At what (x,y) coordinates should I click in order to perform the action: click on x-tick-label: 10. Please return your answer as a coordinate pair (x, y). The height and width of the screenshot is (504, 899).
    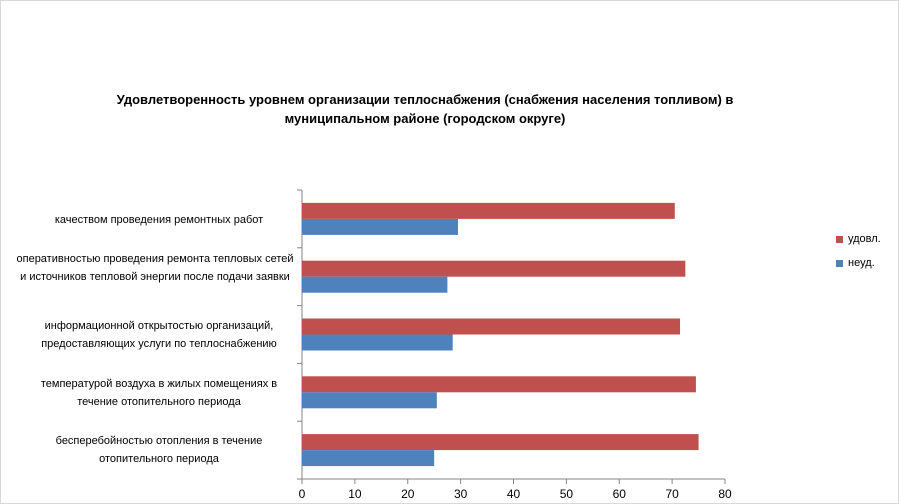
    Looking at the image, I should click on (355, 494).